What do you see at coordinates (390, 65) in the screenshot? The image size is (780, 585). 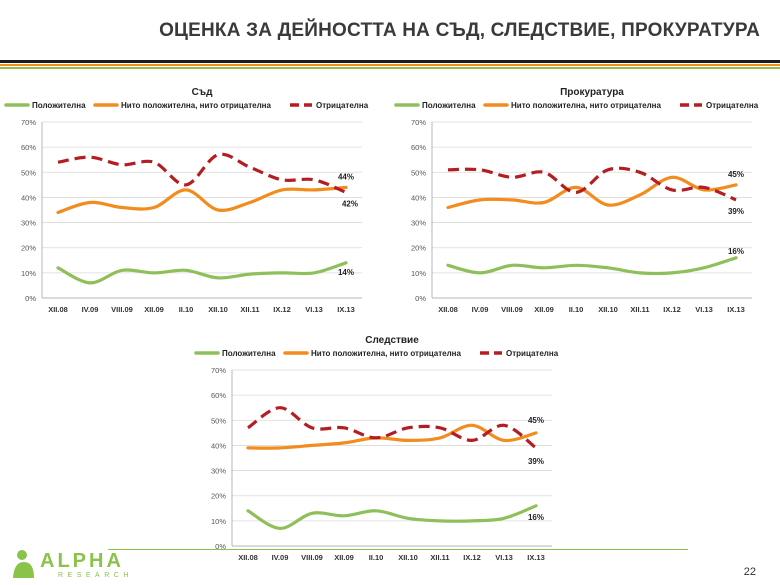 I see `title-rule-orange` at bounding box center [390, 65].